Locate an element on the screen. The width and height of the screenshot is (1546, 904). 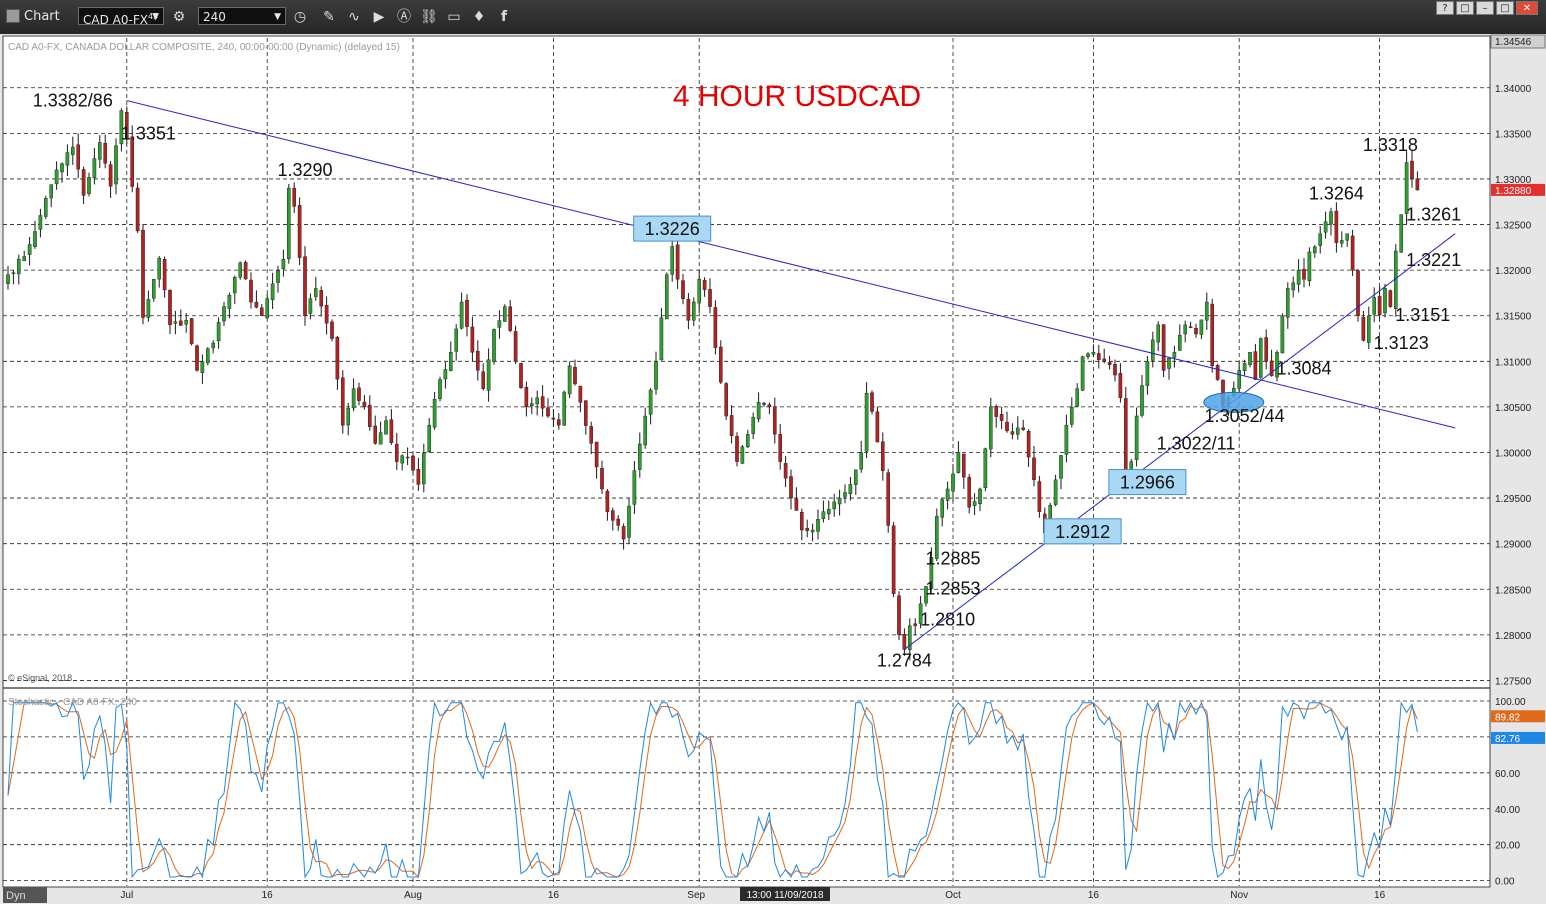
twitter-icon: ♦ is located at coordinates (479, 17).